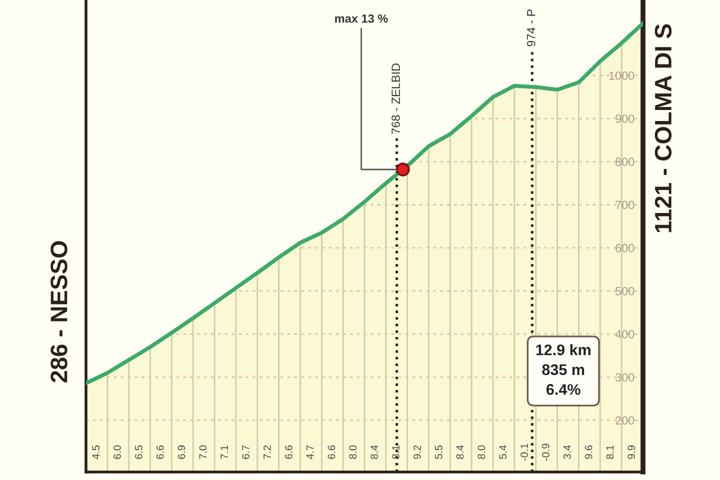 This screenshot has width=720, height=480. I want to click on annotation: 7.1, so click(224, 452).